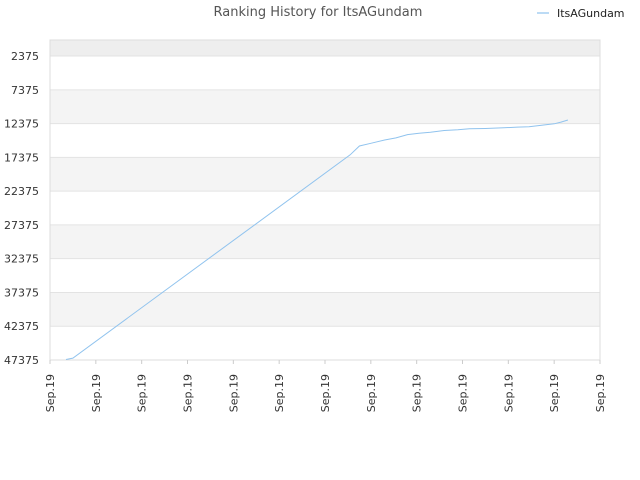 This screenshot has width=640, height=480. I want to click on y-tick-label: 12375, so click(21, 124).